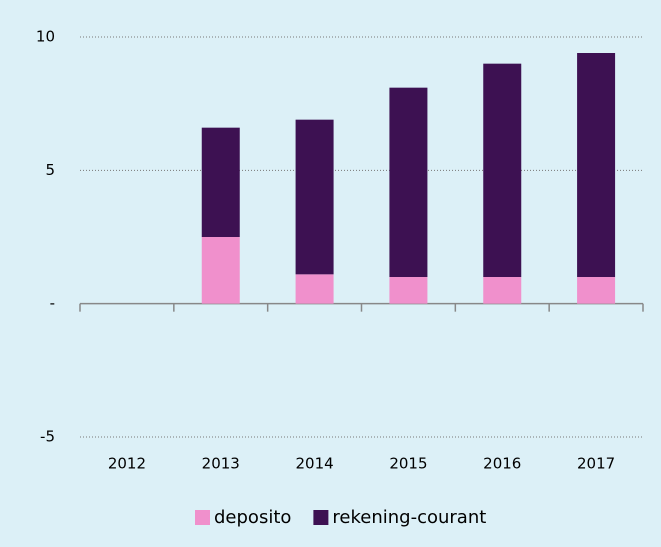 Image resolution: width=661 pixels, height=547 pixels. What do you see at coordinates (50, 170) in the screenshot?
I see `y-tick-label: 5` at bounding box center [50, 170].